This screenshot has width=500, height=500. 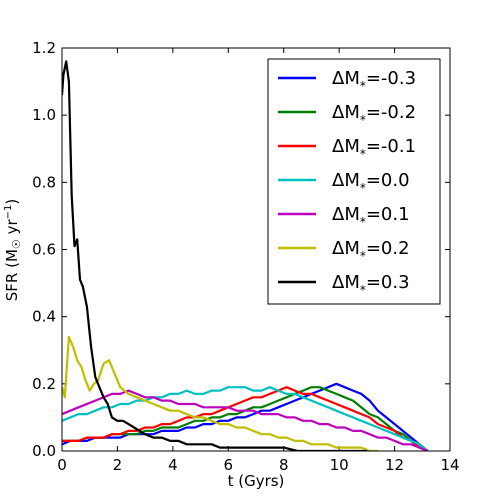 I want to click on legend-entry-3: ΔM*=0.0, so click(x=371, y=182).